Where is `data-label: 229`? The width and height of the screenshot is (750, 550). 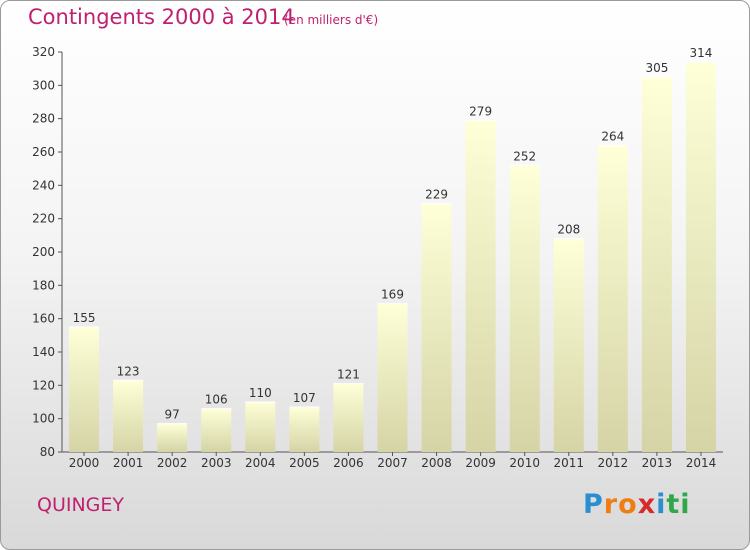 data-label: 229 is located at coordinates (436, 195).